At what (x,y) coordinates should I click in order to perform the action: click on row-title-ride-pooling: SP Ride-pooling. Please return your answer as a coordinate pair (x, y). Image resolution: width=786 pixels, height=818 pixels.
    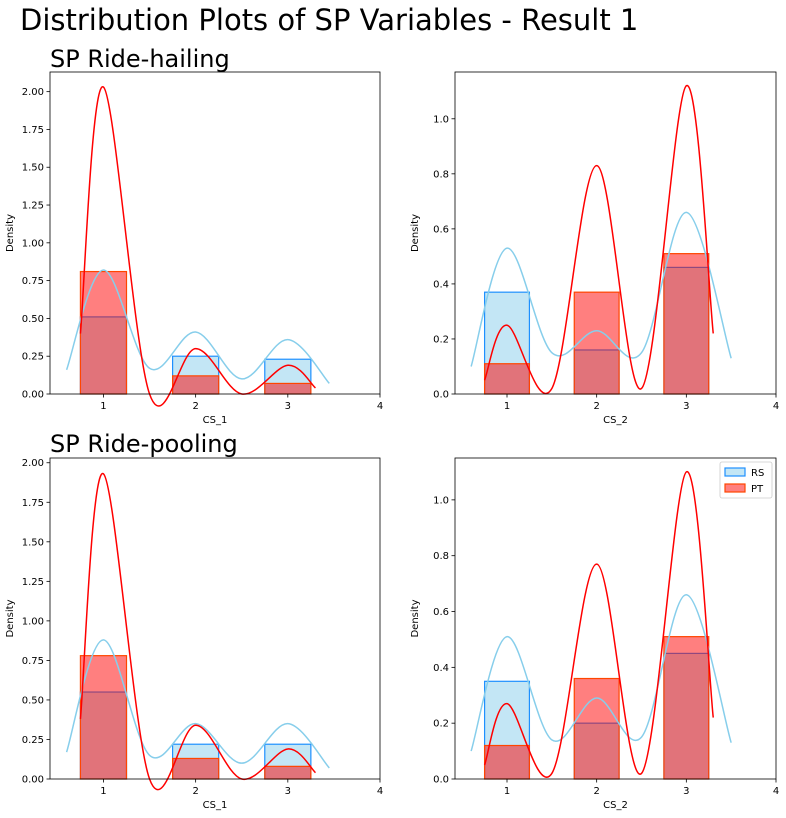
    Looking at the image, I should click on (144, 444).